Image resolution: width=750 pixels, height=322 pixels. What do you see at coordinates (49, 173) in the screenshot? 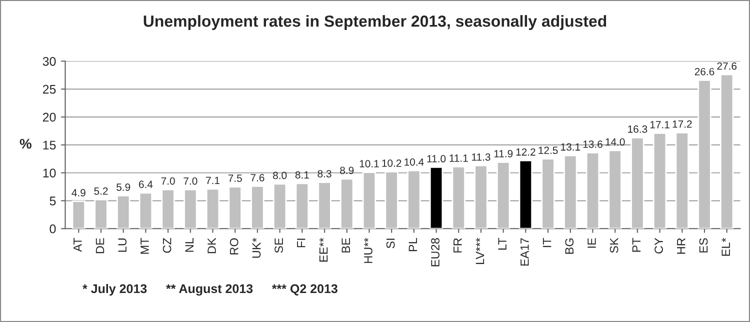
I see `y-tick-label: 10` at bounding box center [49, 173].